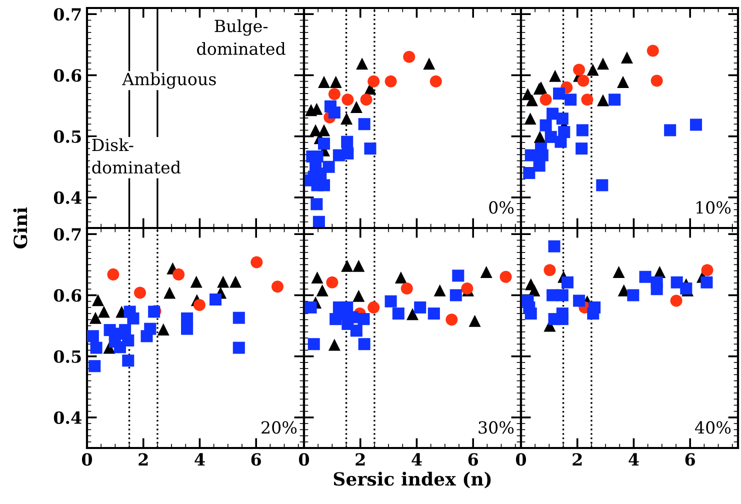  I want to click on annotation: 30%, so click(496, 427).